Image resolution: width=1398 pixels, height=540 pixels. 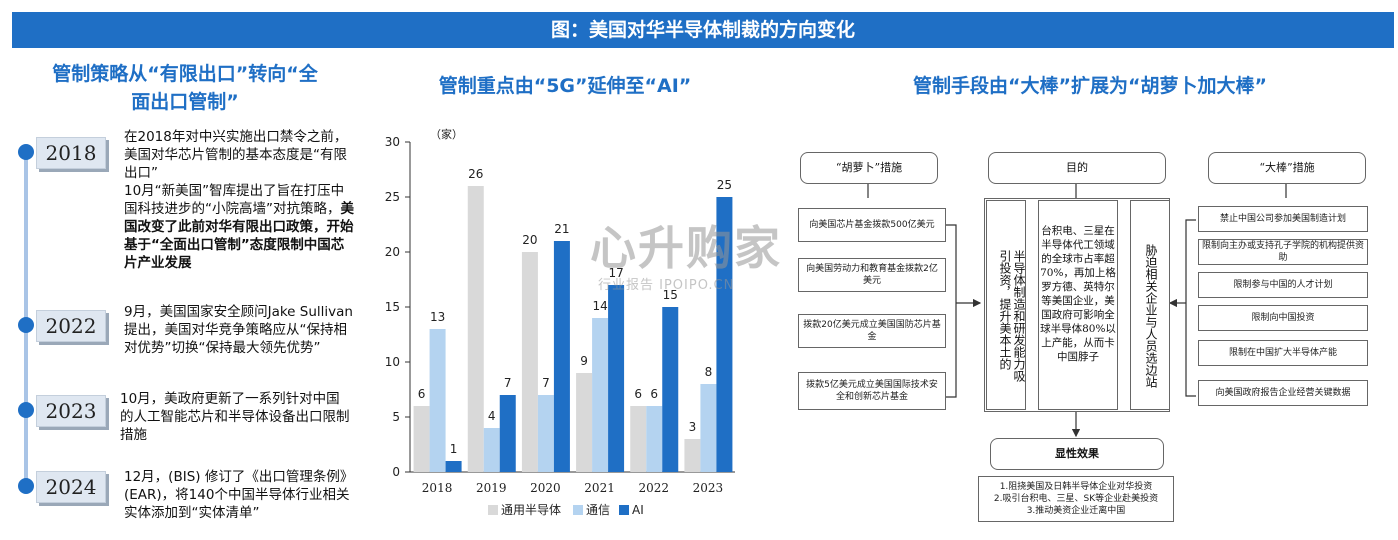 What do you see at coordinates (437, 488) in the screenshot?
I see `x-tick-label: 2018` at bounding box center [437, 488].